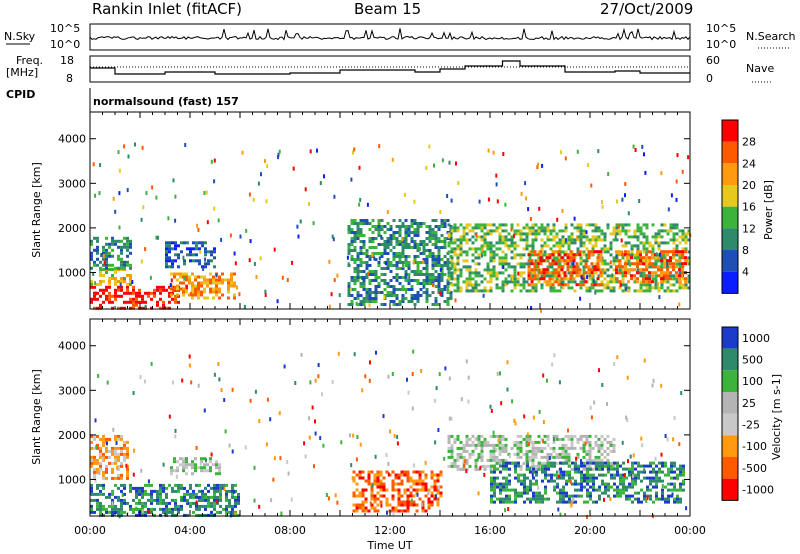 The height and width of the screenshot is (554, 800). I want to click on velocity-ytick-1: 2000, so click(72, 435).